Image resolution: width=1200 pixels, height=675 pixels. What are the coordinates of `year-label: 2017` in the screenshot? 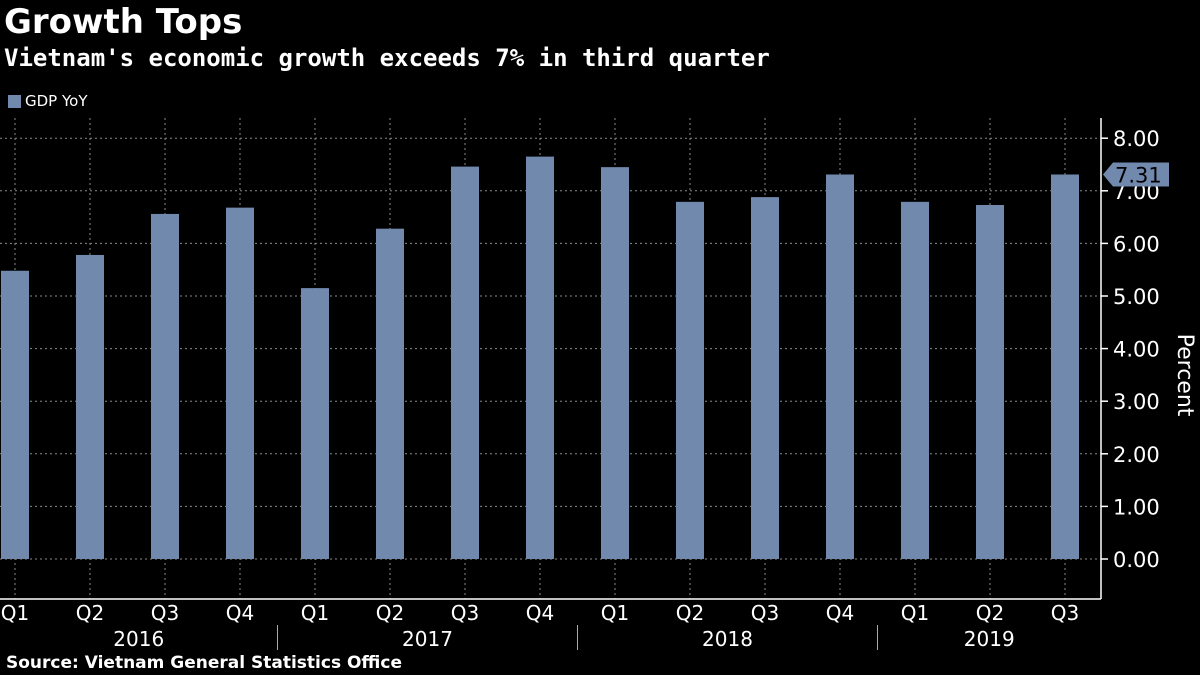 It's located at (427, 639).